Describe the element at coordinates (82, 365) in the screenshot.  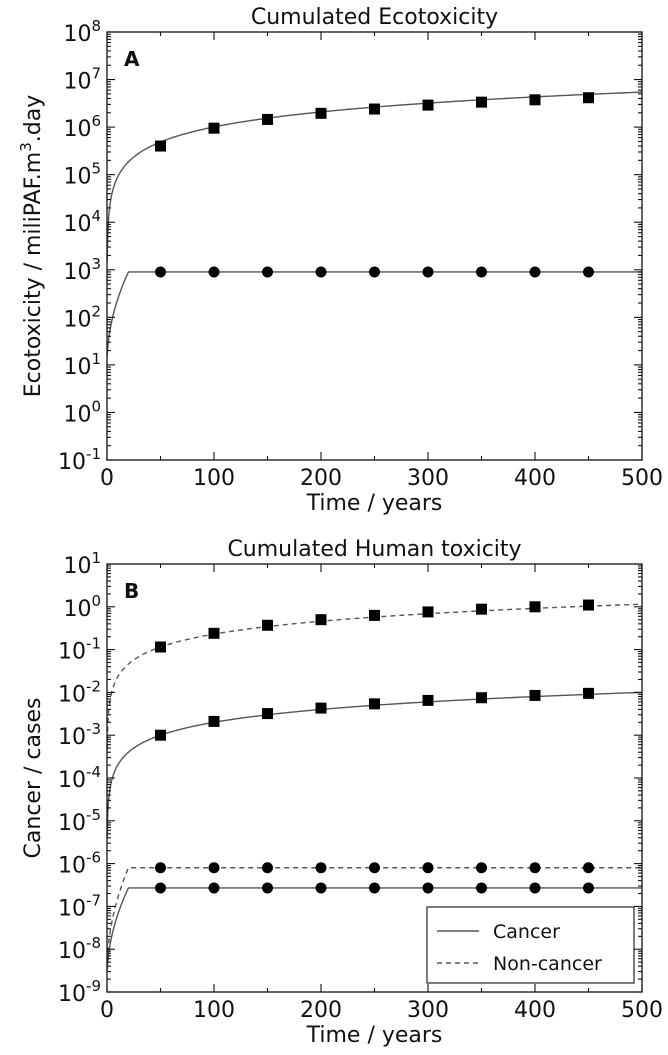
I see `y-tick-label: 10¹` at that location.